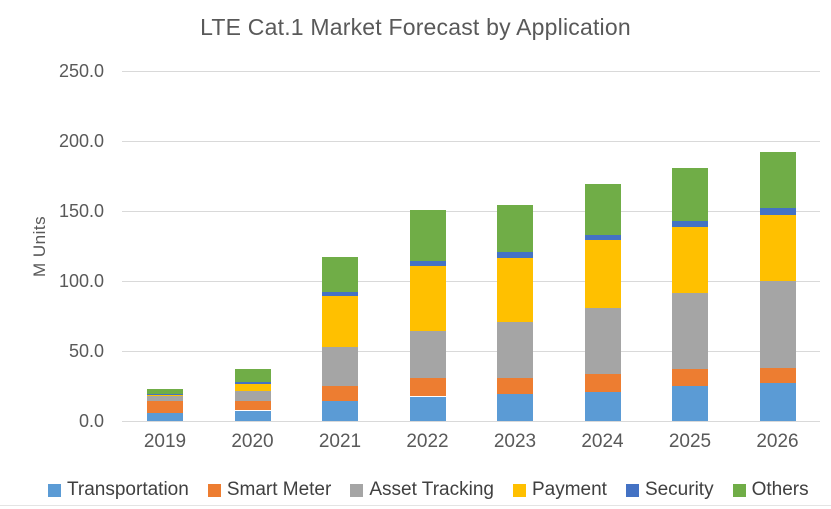 The image size is (831, 509). I want to click on bar-segment-transportation-2025, so click(690, 403).